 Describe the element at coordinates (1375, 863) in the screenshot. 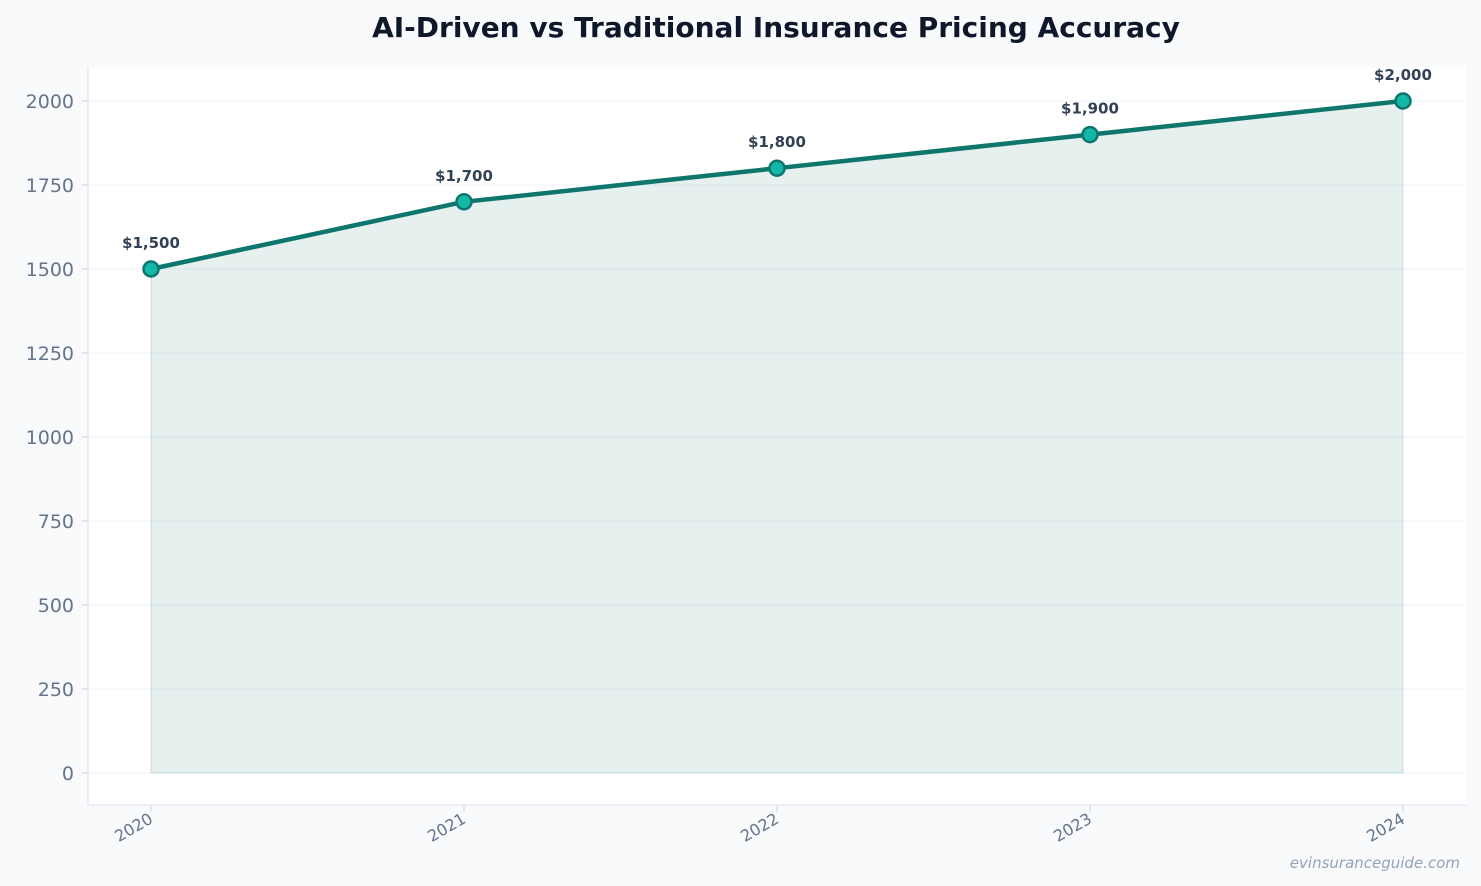

I see `watermark: evinsuranceguide.com` at that location.